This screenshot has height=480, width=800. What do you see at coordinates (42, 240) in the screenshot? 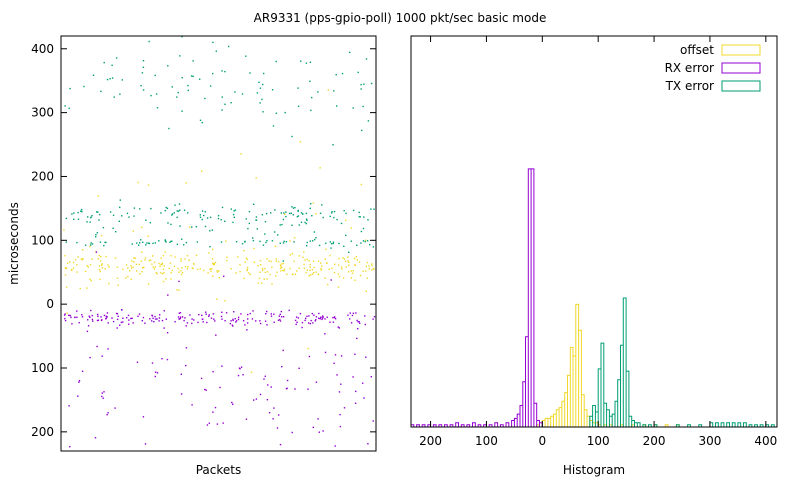
I see `y-tick-label: 100` at bounding box center [42, 240].